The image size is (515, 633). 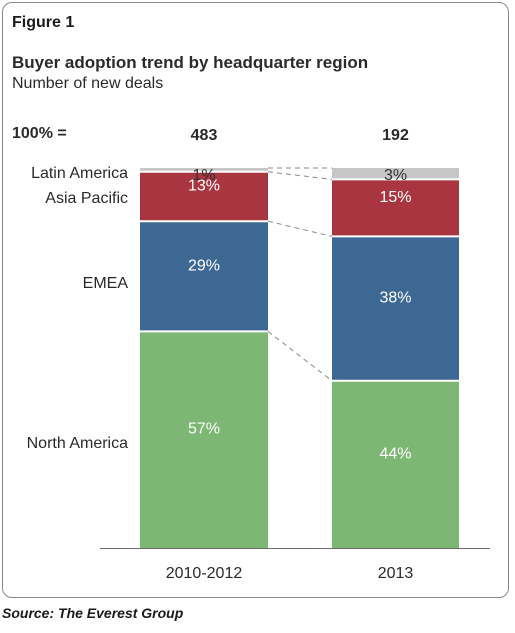 I want to click on x-tick-label: 2013, so click(x=396, y=573).